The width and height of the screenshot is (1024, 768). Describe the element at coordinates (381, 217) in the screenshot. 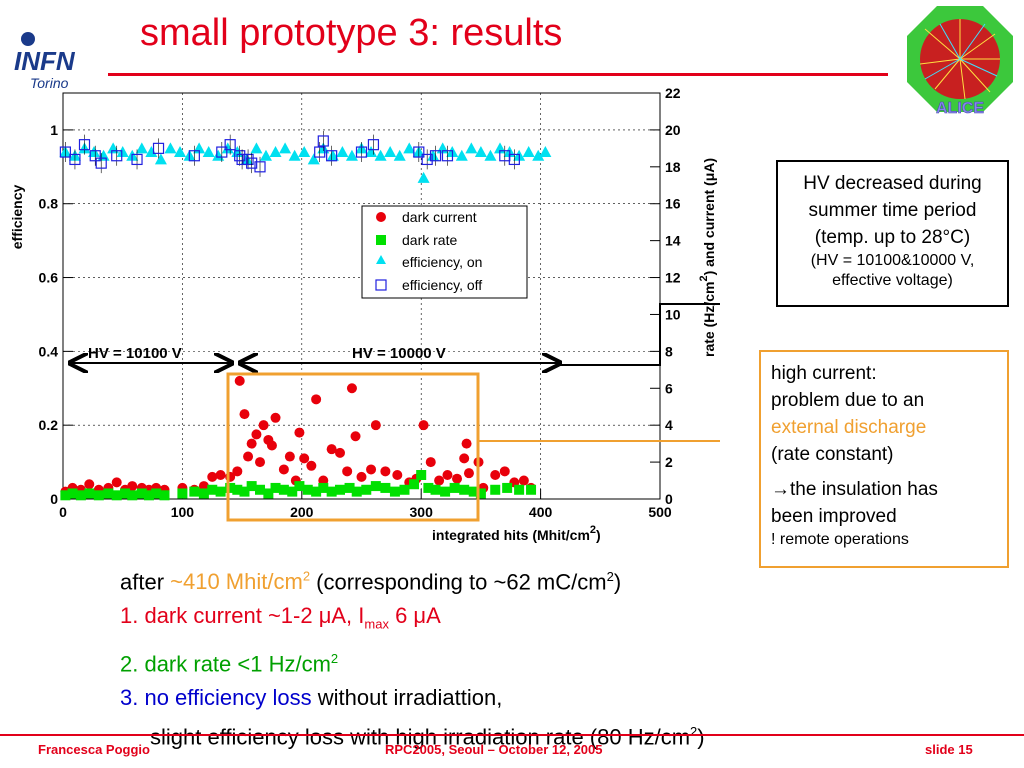

I see `legend-marker-dark-current` at that location.